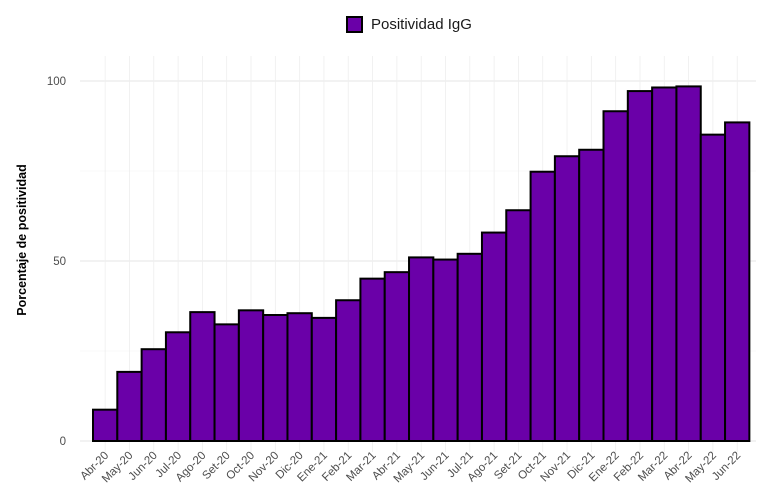  I want to click on y-tick-label: 100, so click(56, 82).